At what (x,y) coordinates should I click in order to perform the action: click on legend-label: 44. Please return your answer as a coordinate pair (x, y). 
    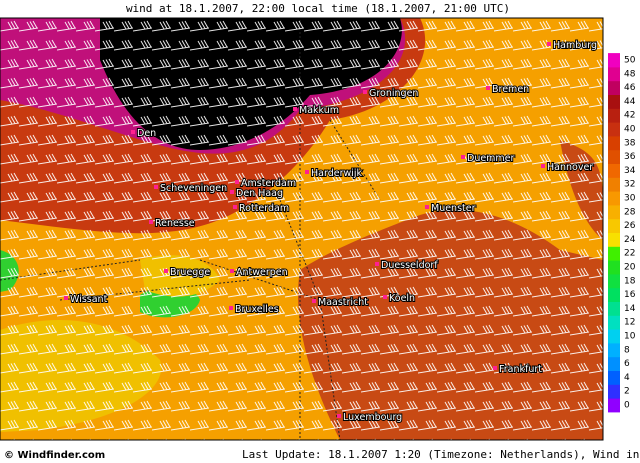
    Looking at the image, I should click on (630, 102).